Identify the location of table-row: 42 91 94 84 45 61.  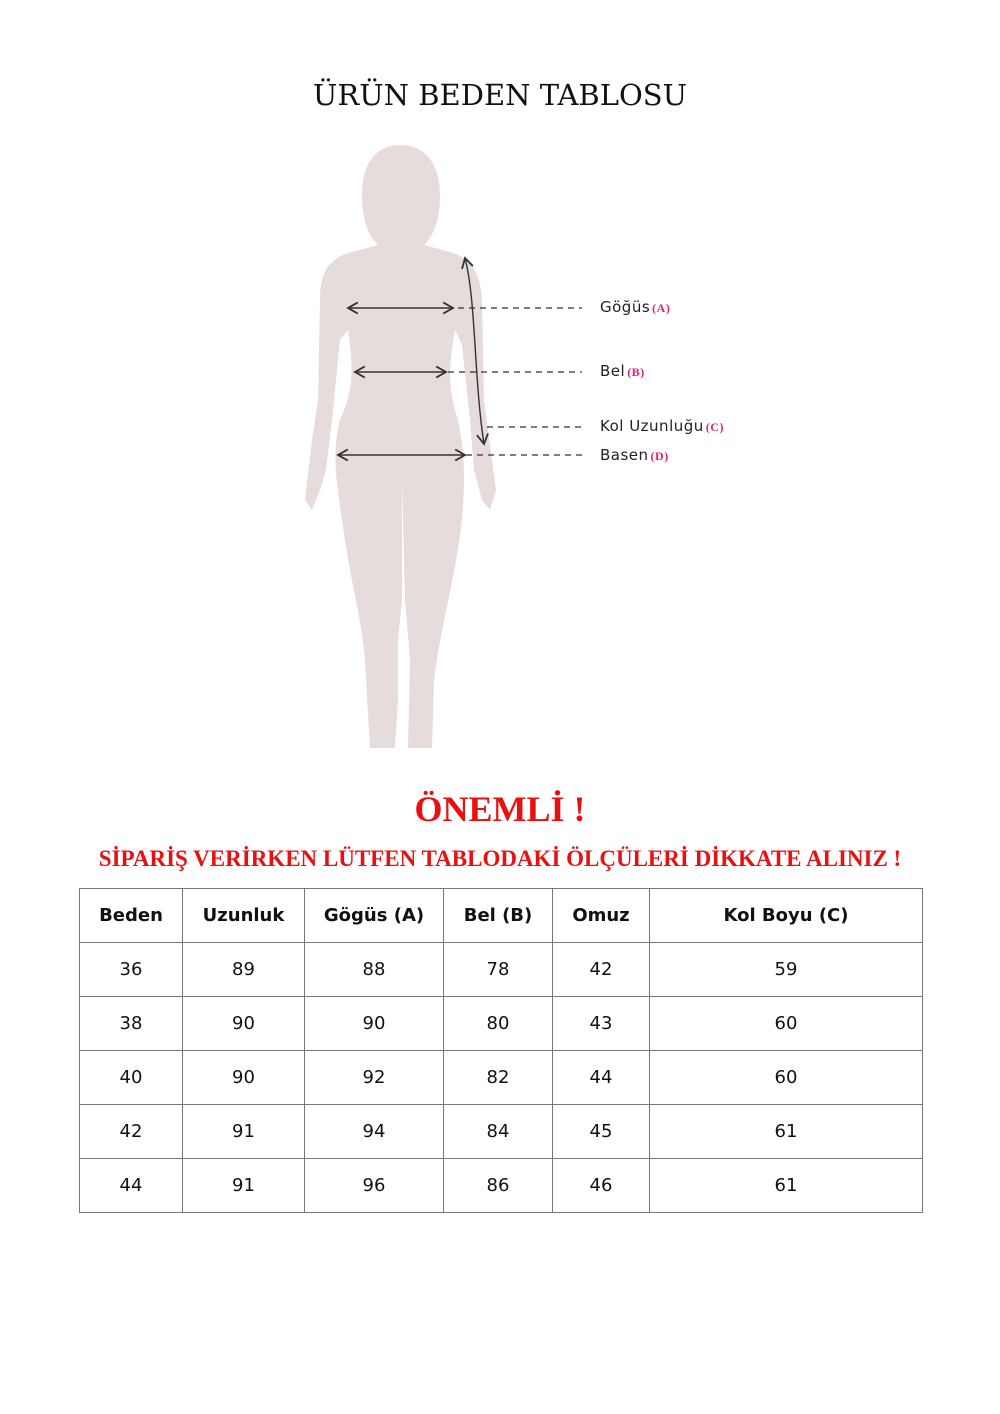
(501, 1131).